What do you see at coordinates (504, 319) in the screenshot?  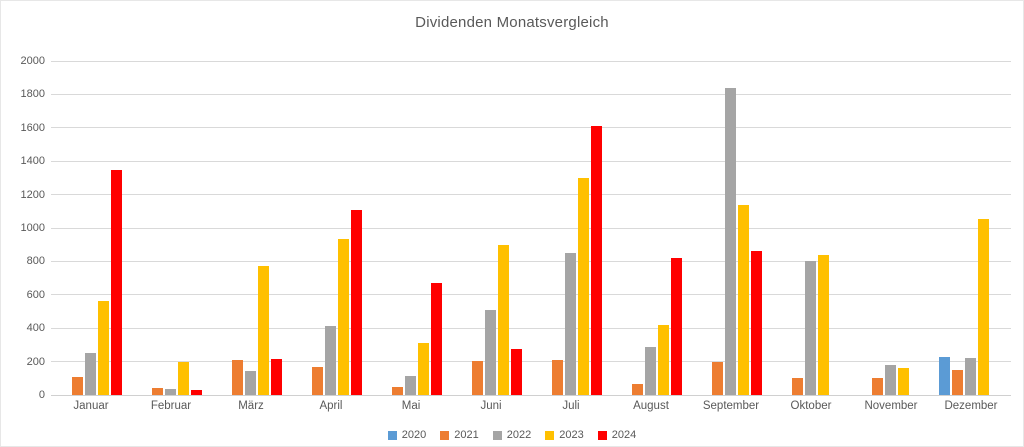 I see `bar-2023-juni` at bounding box center [504, 319].